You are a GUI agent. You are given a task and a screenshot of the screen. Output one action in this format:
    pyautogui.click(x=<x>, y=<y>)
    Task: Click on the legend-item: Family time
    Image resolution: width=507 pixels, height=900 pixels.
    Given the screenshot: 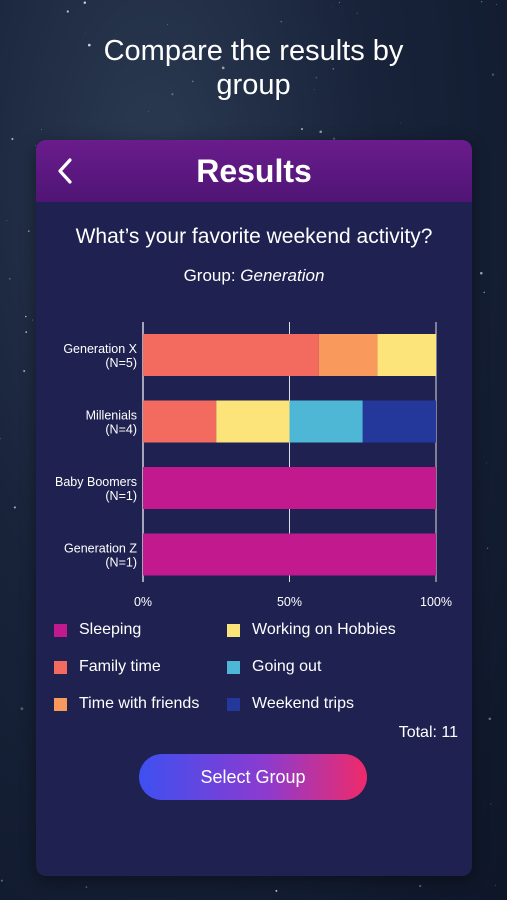 What is the action you would take?
    pyautogui.click(x=107, y=667)
    